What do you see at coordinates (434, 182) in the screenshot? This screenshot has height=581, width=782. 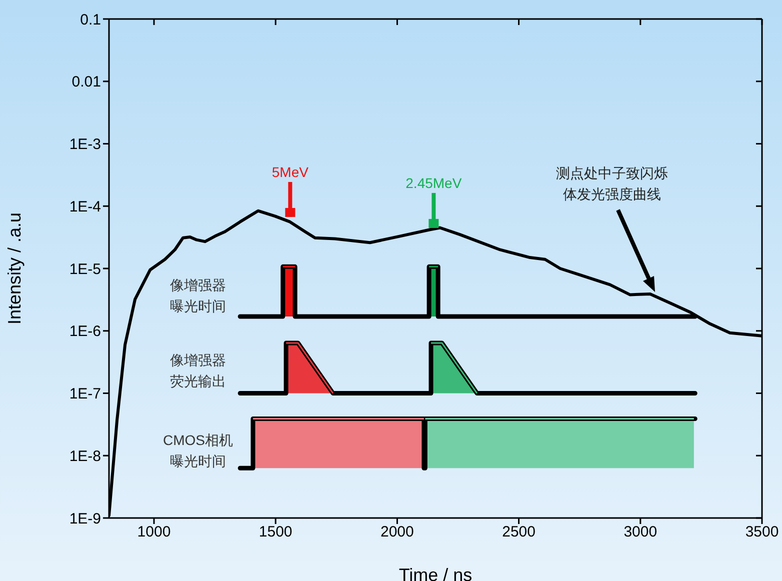 I see `annotation: 2.45MeV` at bounding box center [434, 182].